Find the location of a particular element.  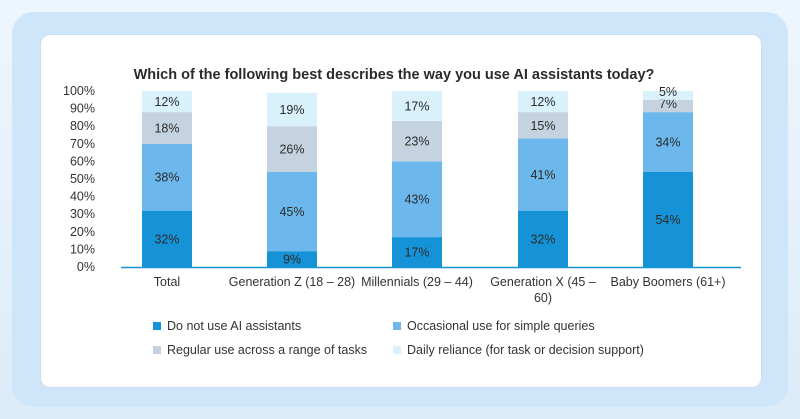

data-label: 38% is located at coordinates (166, 178).